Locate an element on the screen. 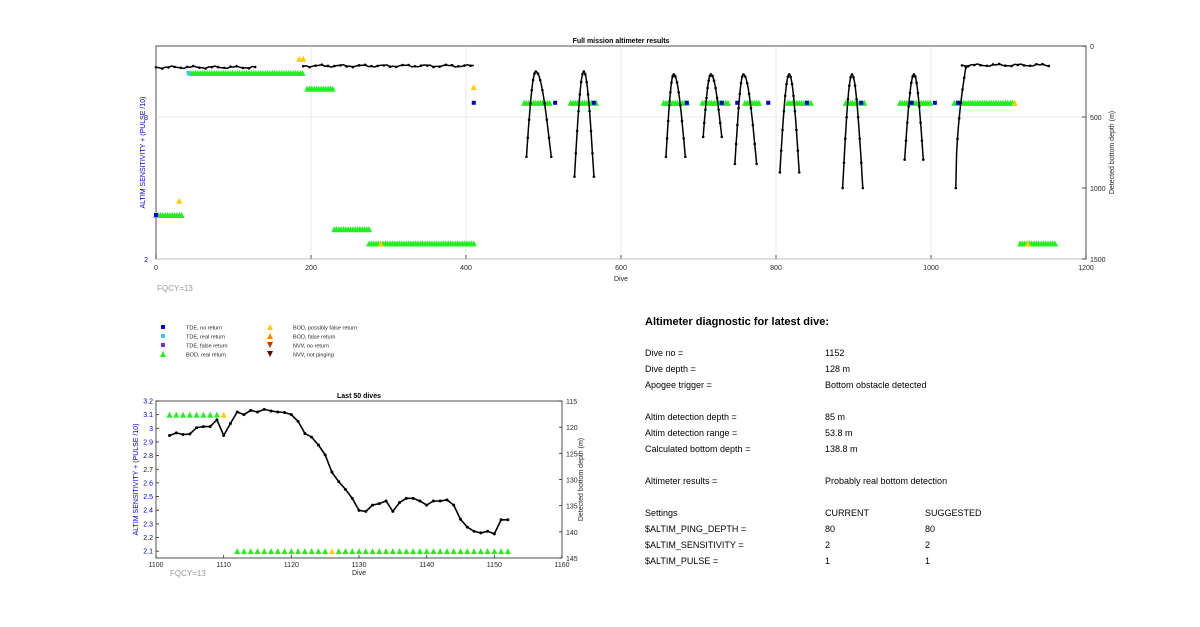  small-marker-bod-possibly-false is located at coordinates (223, 414).